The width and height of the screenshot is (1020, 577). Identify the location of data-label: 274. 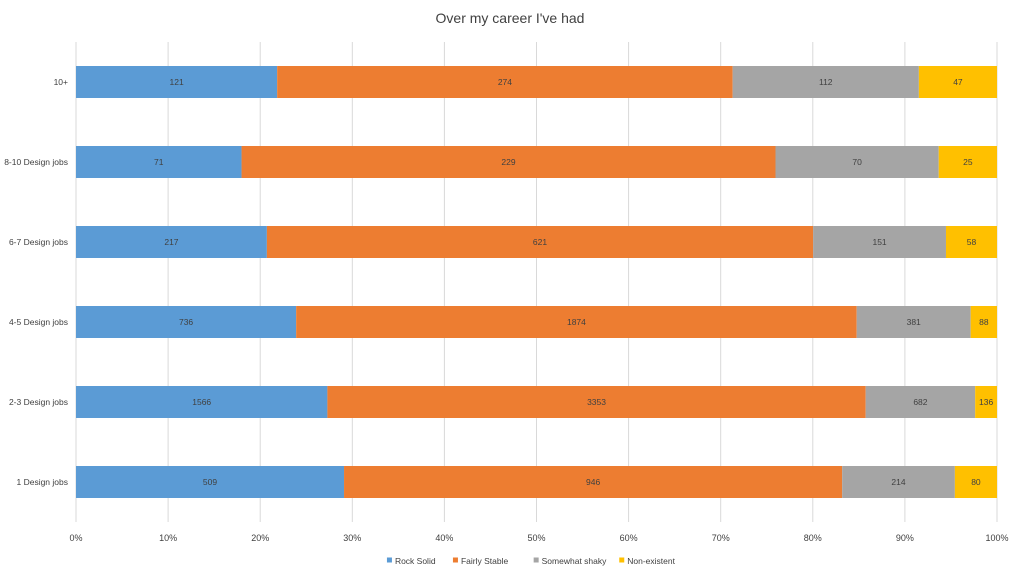
(505, 82).